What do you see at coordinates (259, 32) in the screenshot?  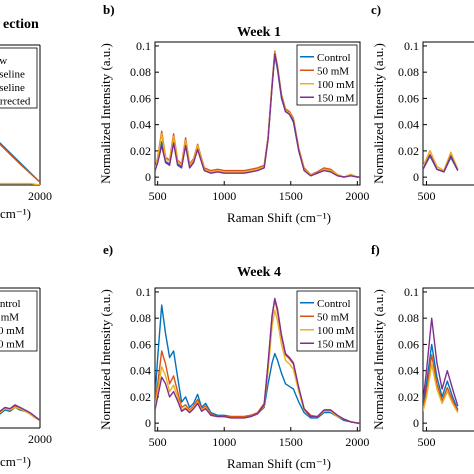 I see `panel-title: Week 1` at bounding box center [259, 32].